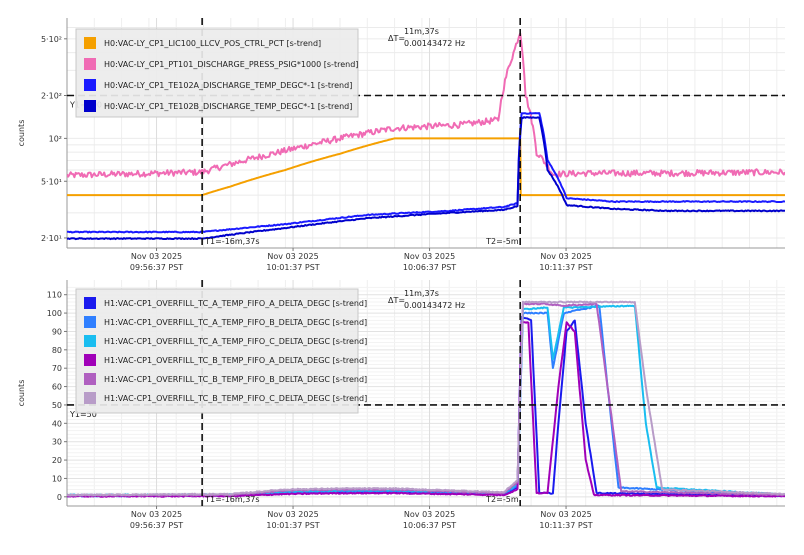 This screenshot has width=804, height=555. What do you see at coordinates (57, 442) in the screenshot?
I see `y-tick-label: 30` at bounding box center [57, 442].